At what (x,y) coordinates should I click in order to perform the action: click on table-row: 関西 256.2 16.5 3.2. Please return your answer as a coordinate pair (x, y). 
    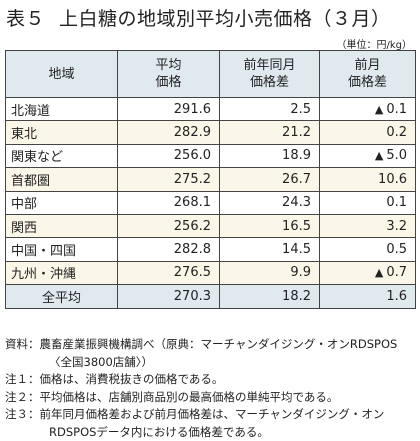
    Looking at the image, I should click on (211, 225).